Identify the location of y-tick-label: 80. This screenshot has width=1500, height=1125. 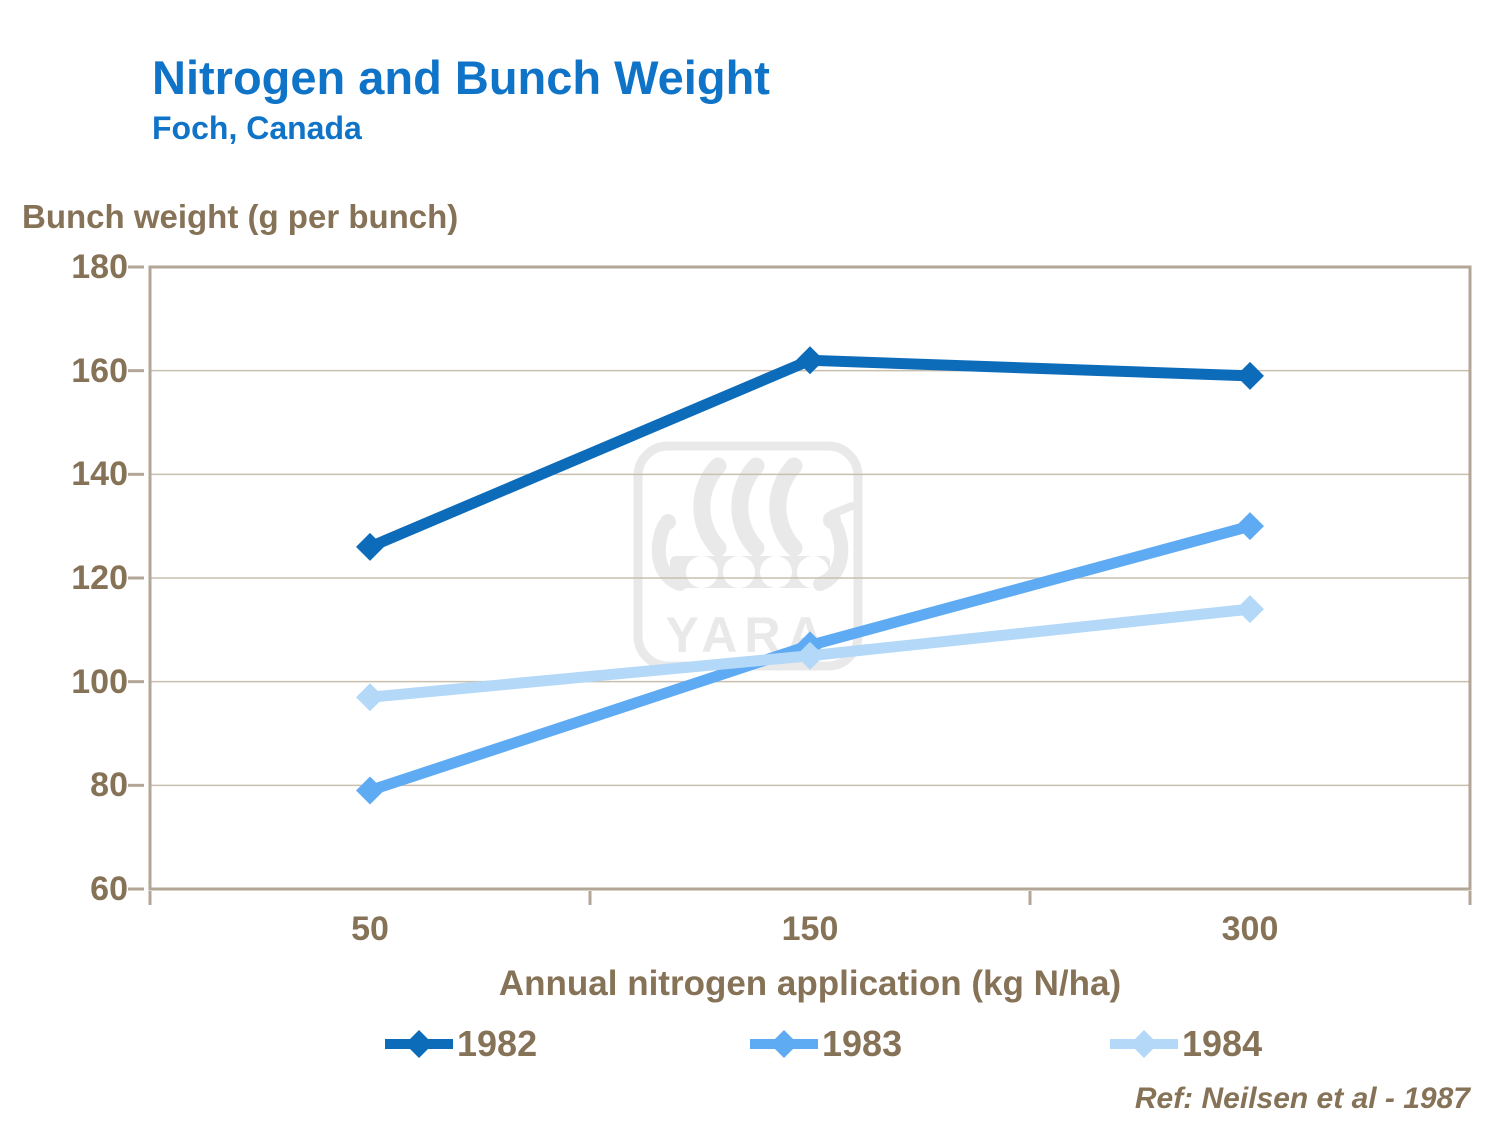
(109, 785).